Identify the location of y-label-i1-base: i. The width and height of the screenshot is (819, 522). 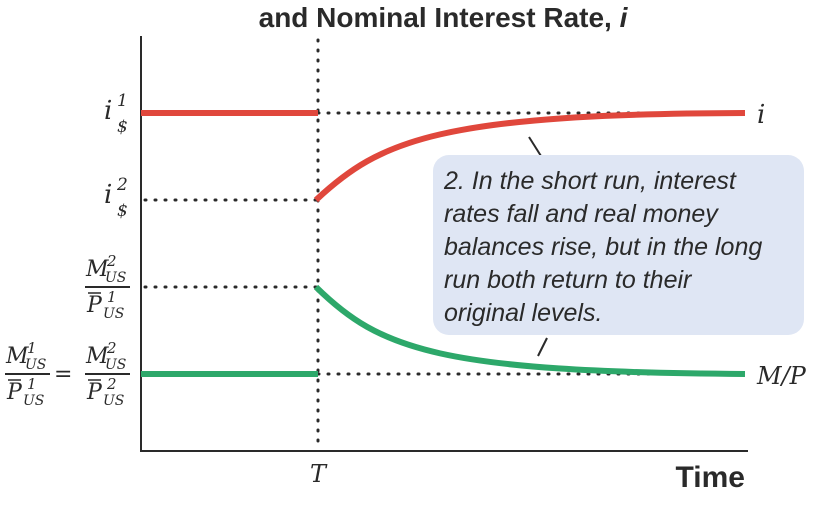
(108, 111).